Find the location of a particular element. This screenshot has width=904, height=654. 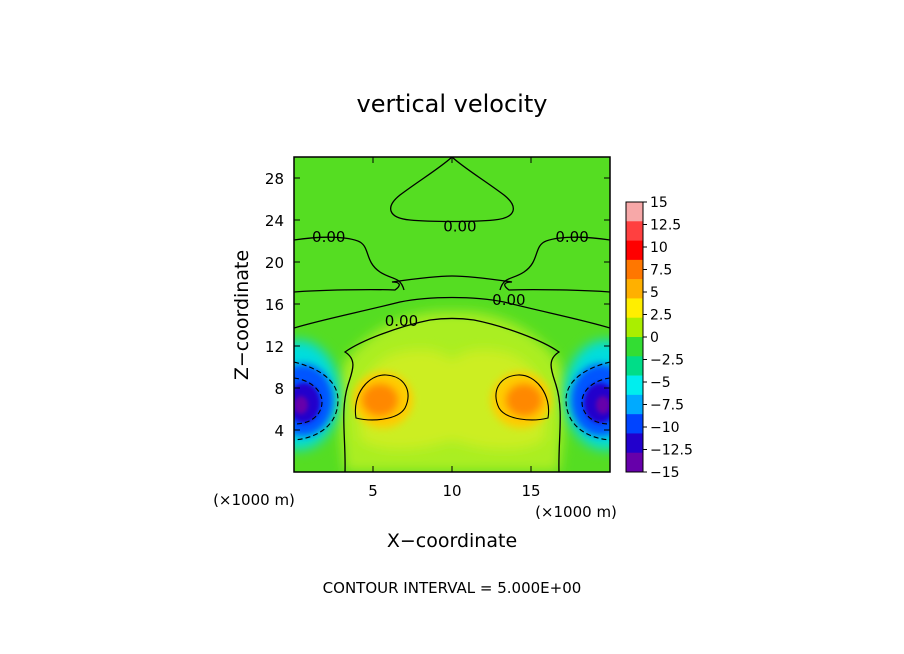

colorbar-label: −12.5 is located at coordinates (671, 451).